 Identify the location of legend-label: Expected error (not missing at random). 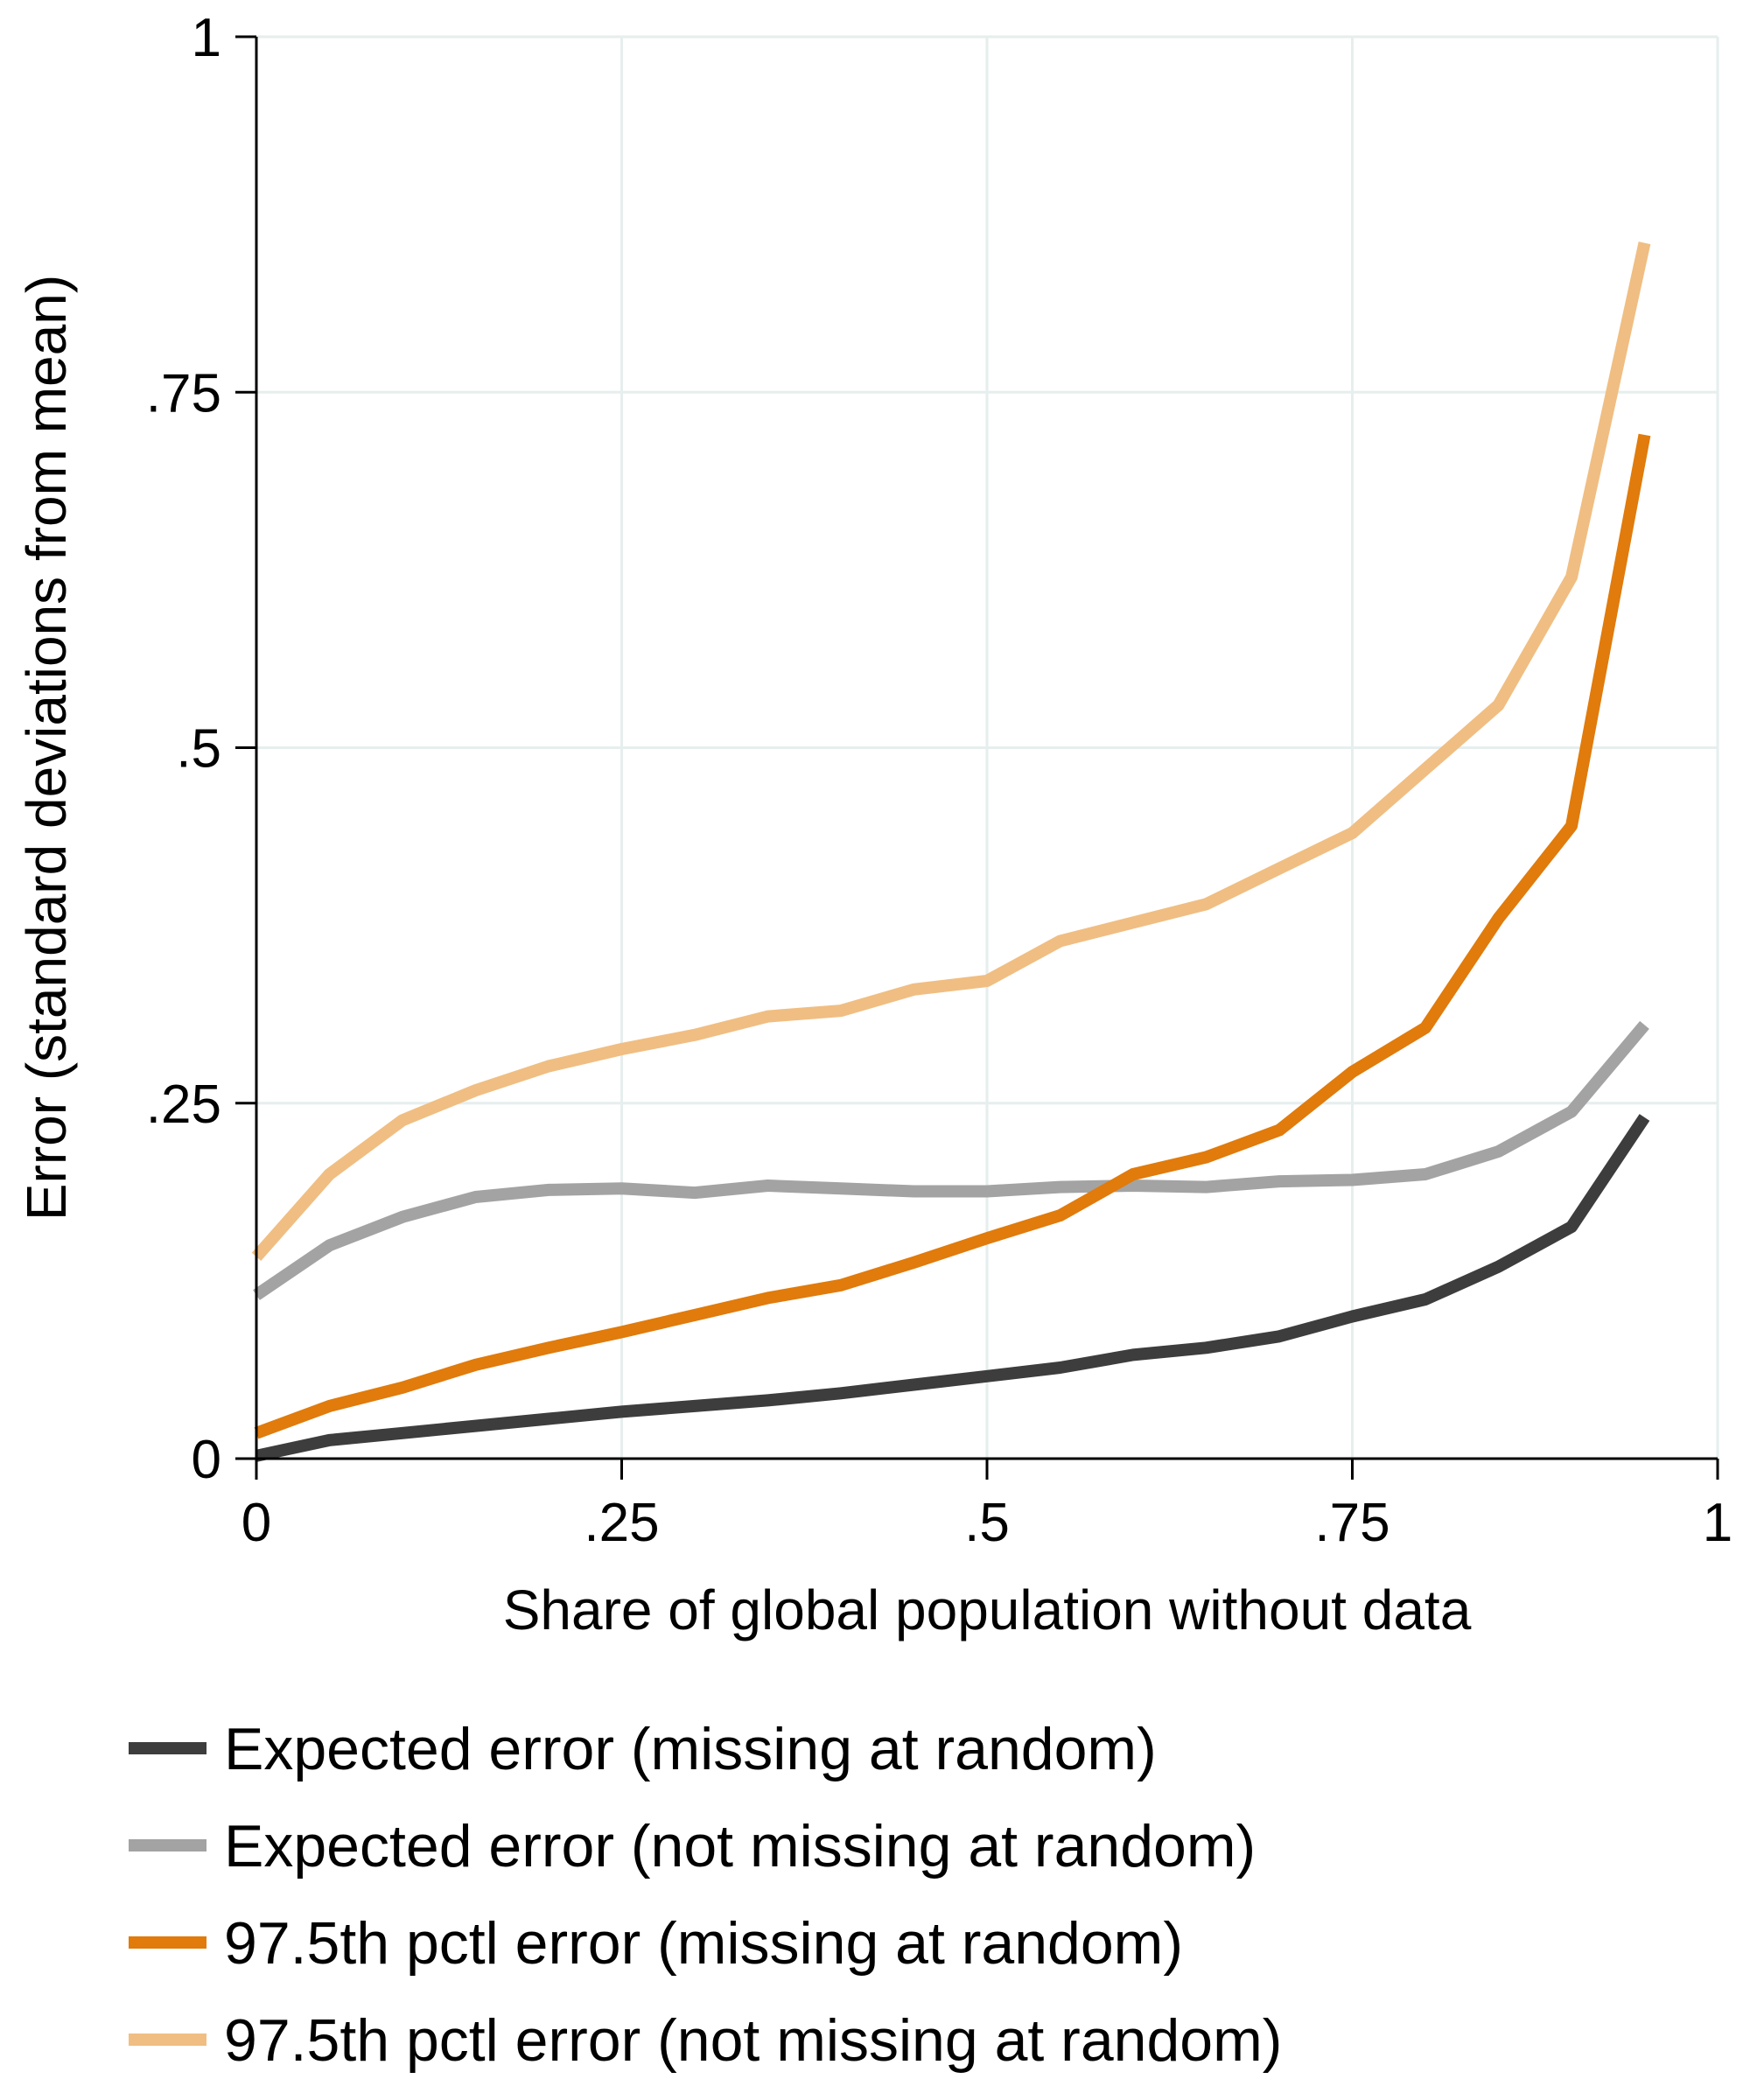
(740, 1846).